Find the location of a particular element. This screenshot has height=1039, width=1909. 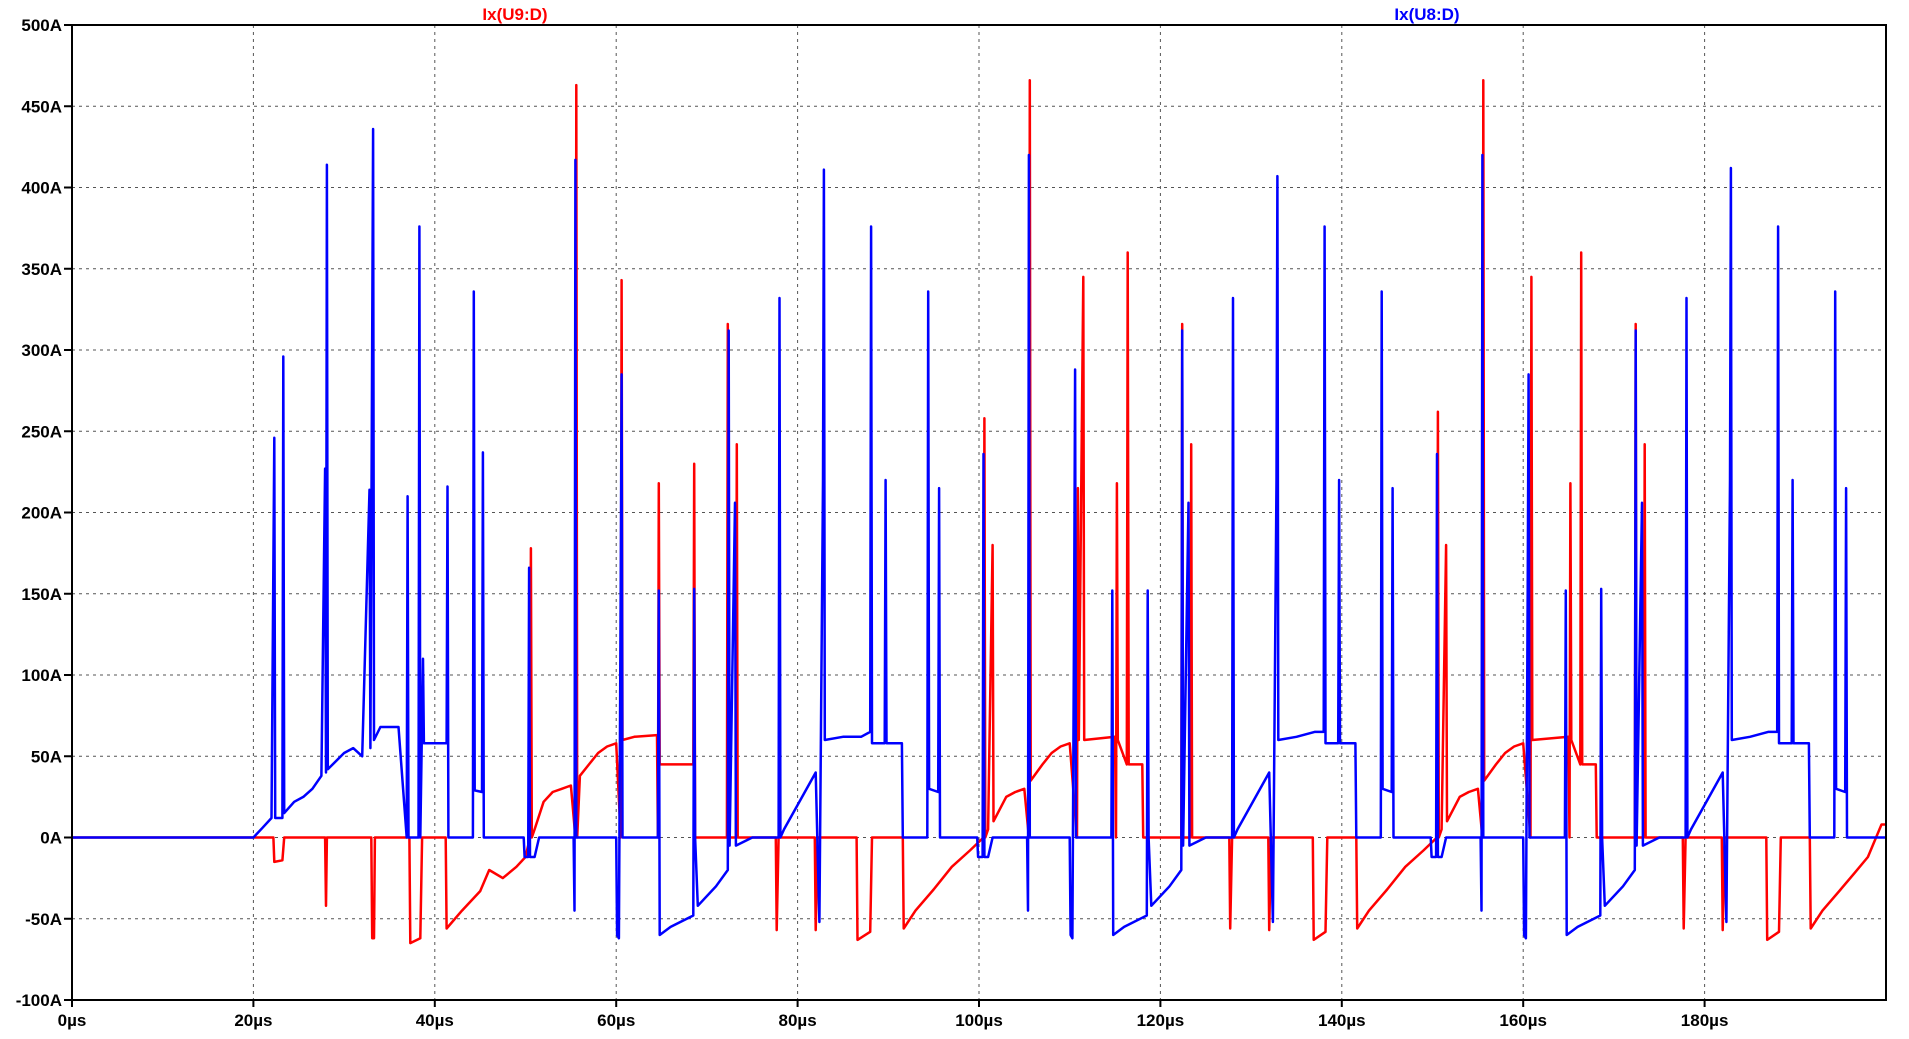

y-tick-label: 50A is located at coordinates (46, 756).